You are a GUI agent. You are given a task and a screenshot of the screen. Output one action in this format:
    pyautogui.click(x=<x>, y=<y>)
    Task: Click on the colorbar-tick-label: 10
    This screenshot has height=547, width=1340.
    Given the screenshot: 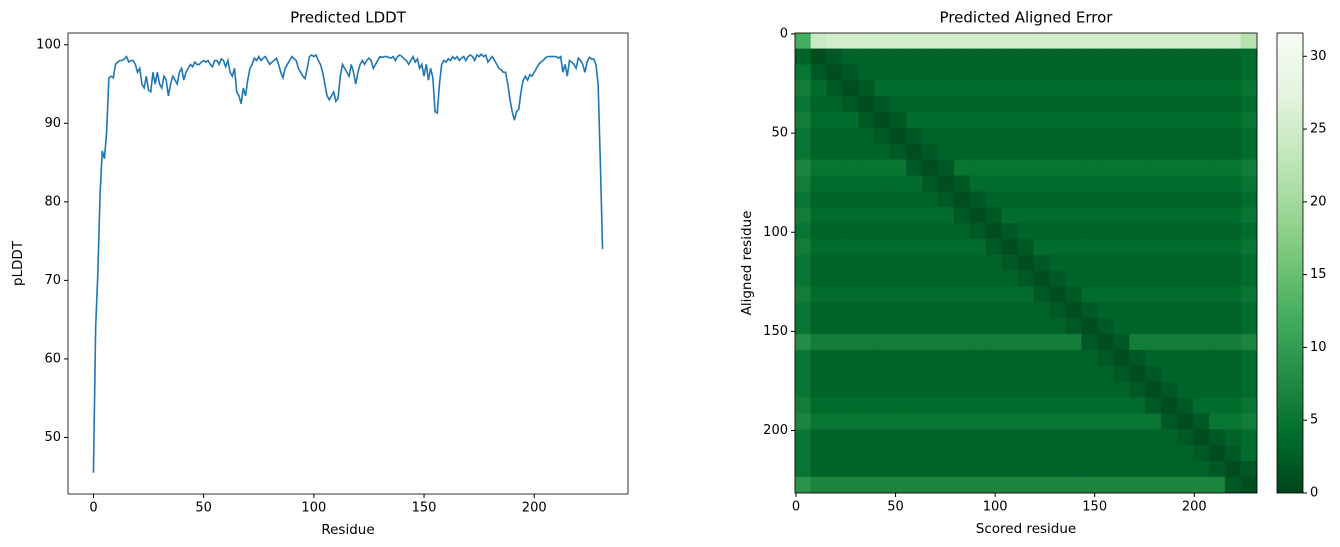 What is the action you would take?
    pyautogui.click(x=1318, y=347)
    